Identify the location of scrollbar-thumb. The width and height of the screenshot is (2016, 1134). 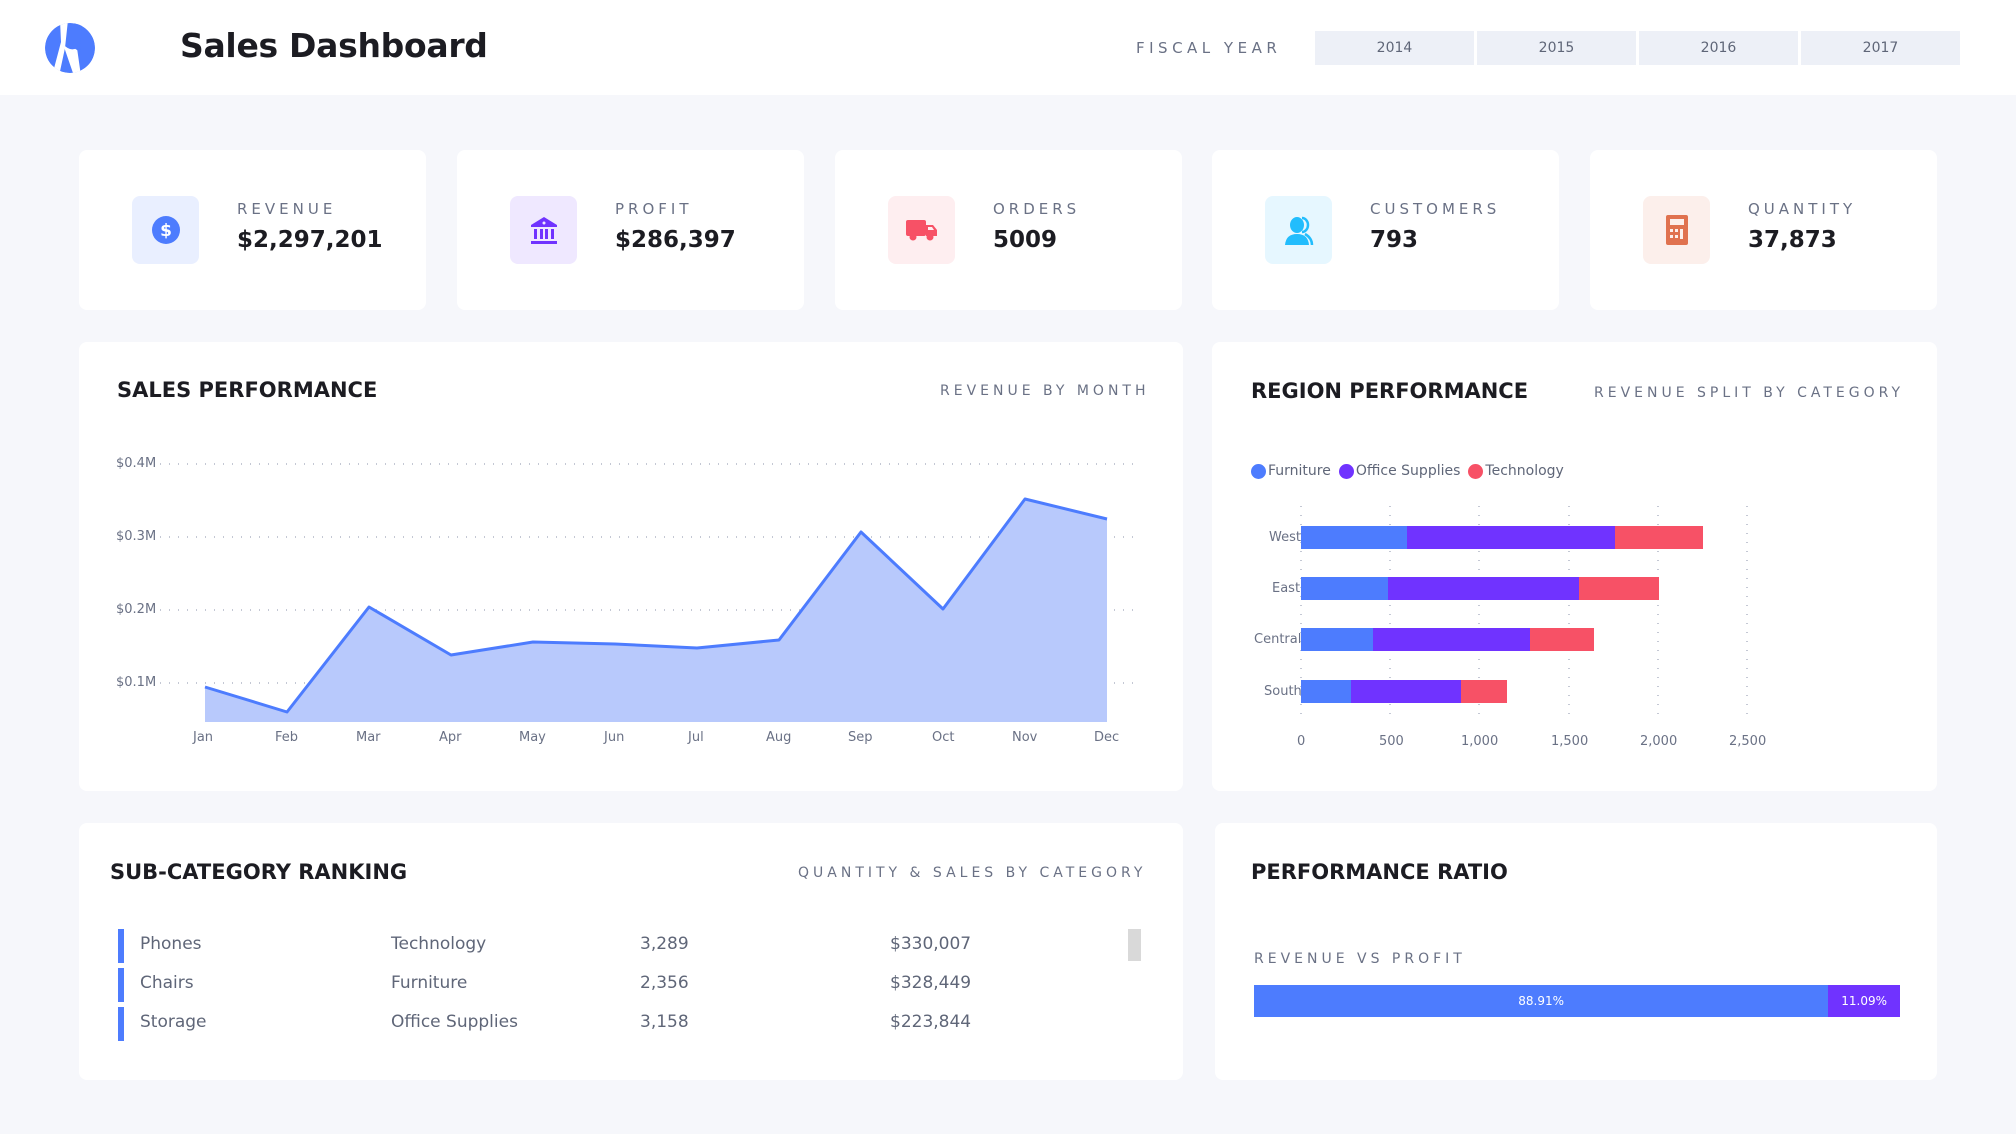
(1134, 945).